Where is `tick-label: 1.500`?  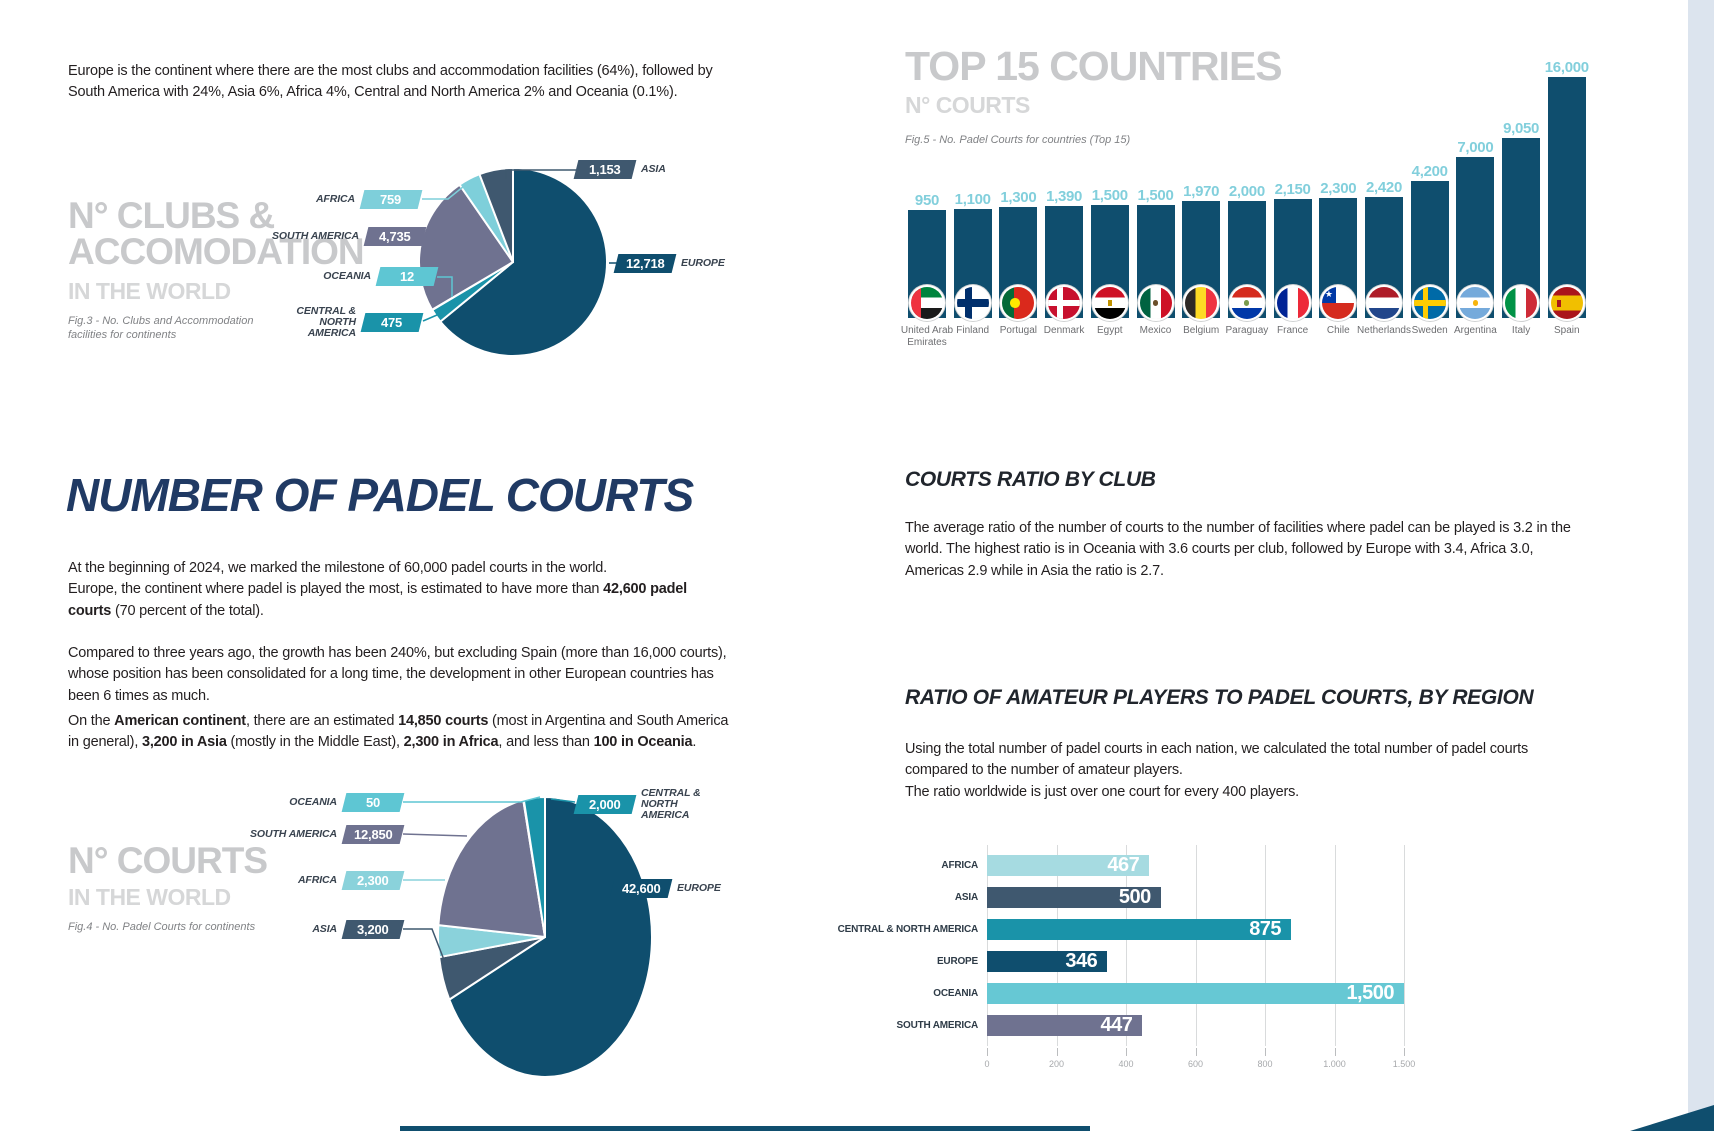 tick-label: 1.500 is located at coordinates (1404, 1064).